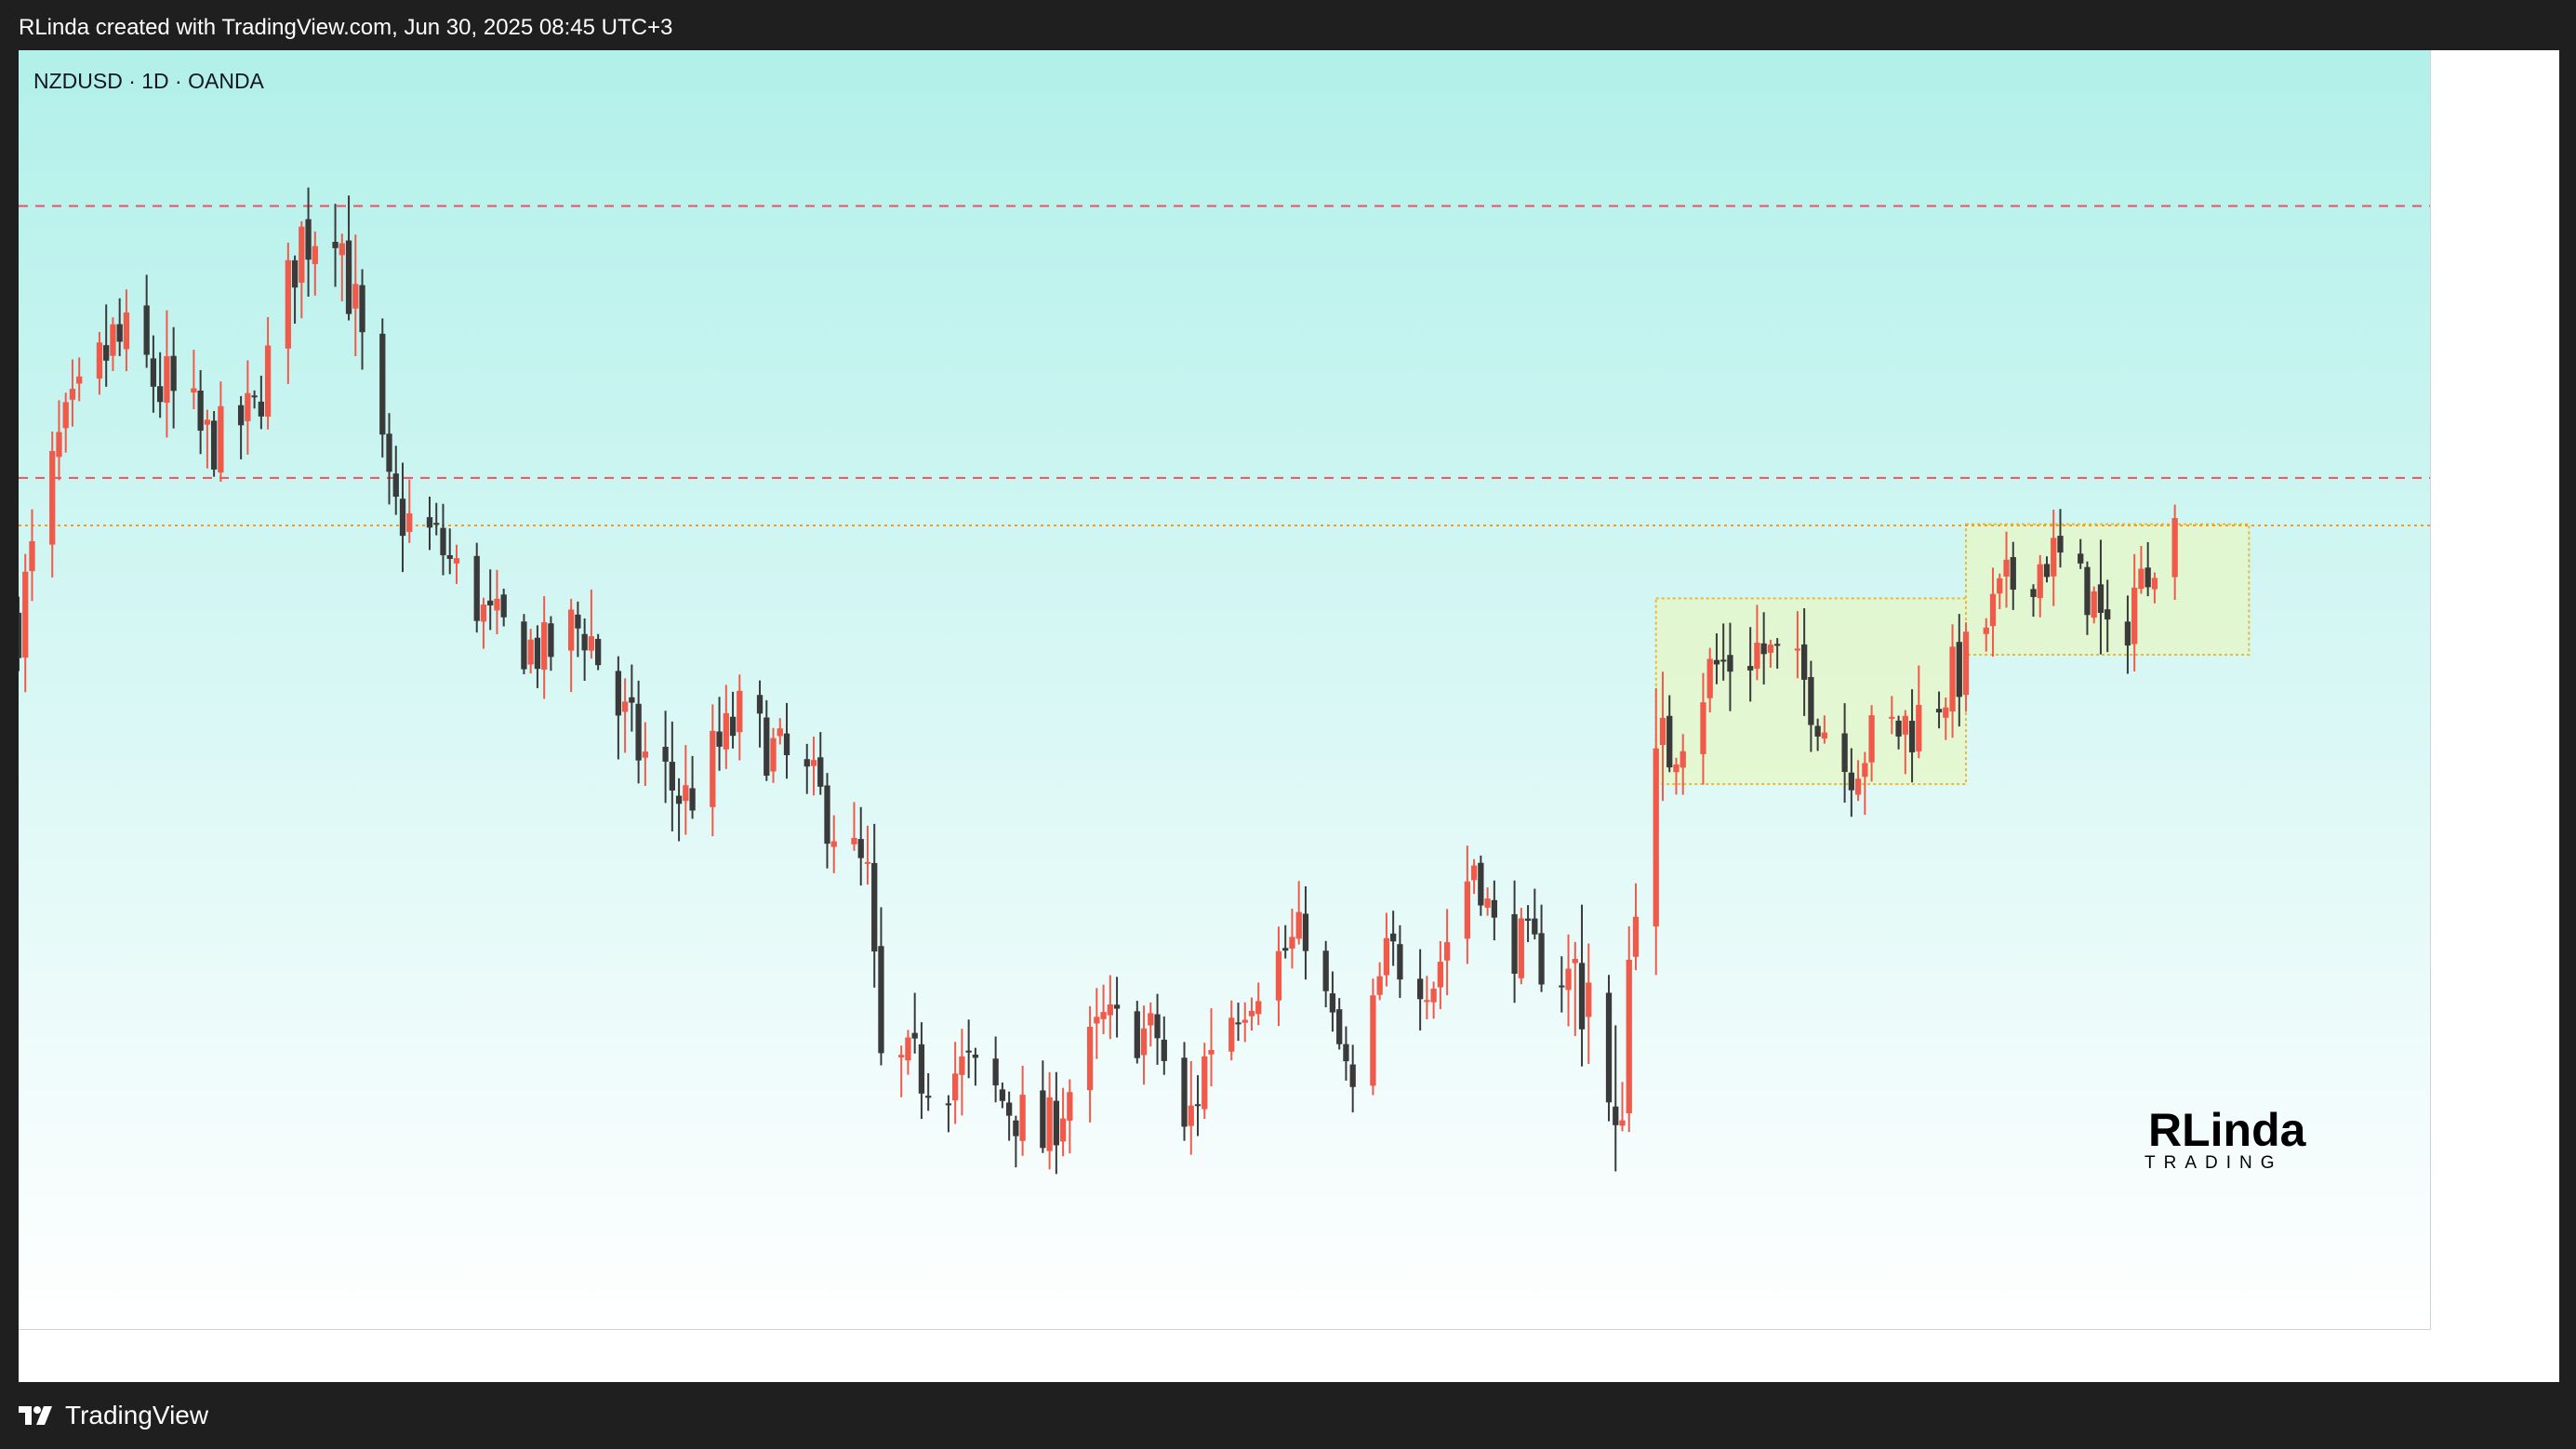  Describe the element at coordinates (2227, 1130) in the screenshot. I see `watermark-brand: RLinda` at that location.